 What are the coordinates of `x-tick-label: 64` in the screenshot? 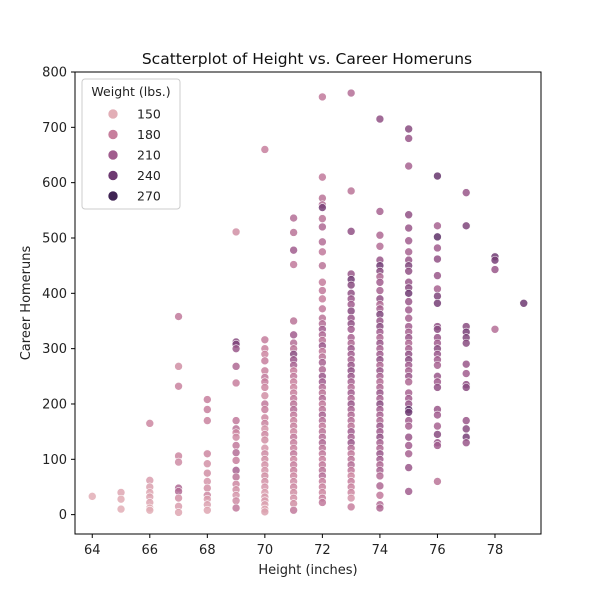 It's located at (92, 550).